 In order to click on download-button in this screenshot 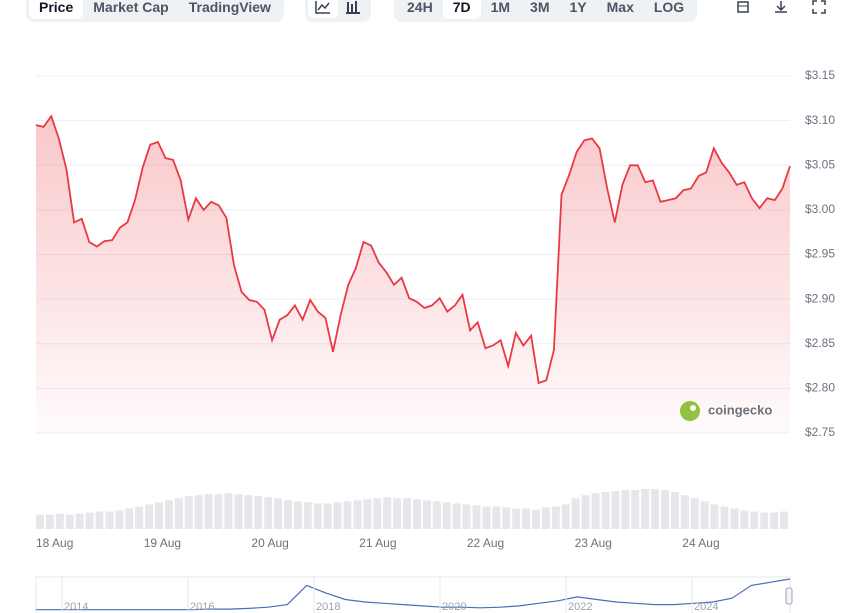, I will do `click(781, 9)`.